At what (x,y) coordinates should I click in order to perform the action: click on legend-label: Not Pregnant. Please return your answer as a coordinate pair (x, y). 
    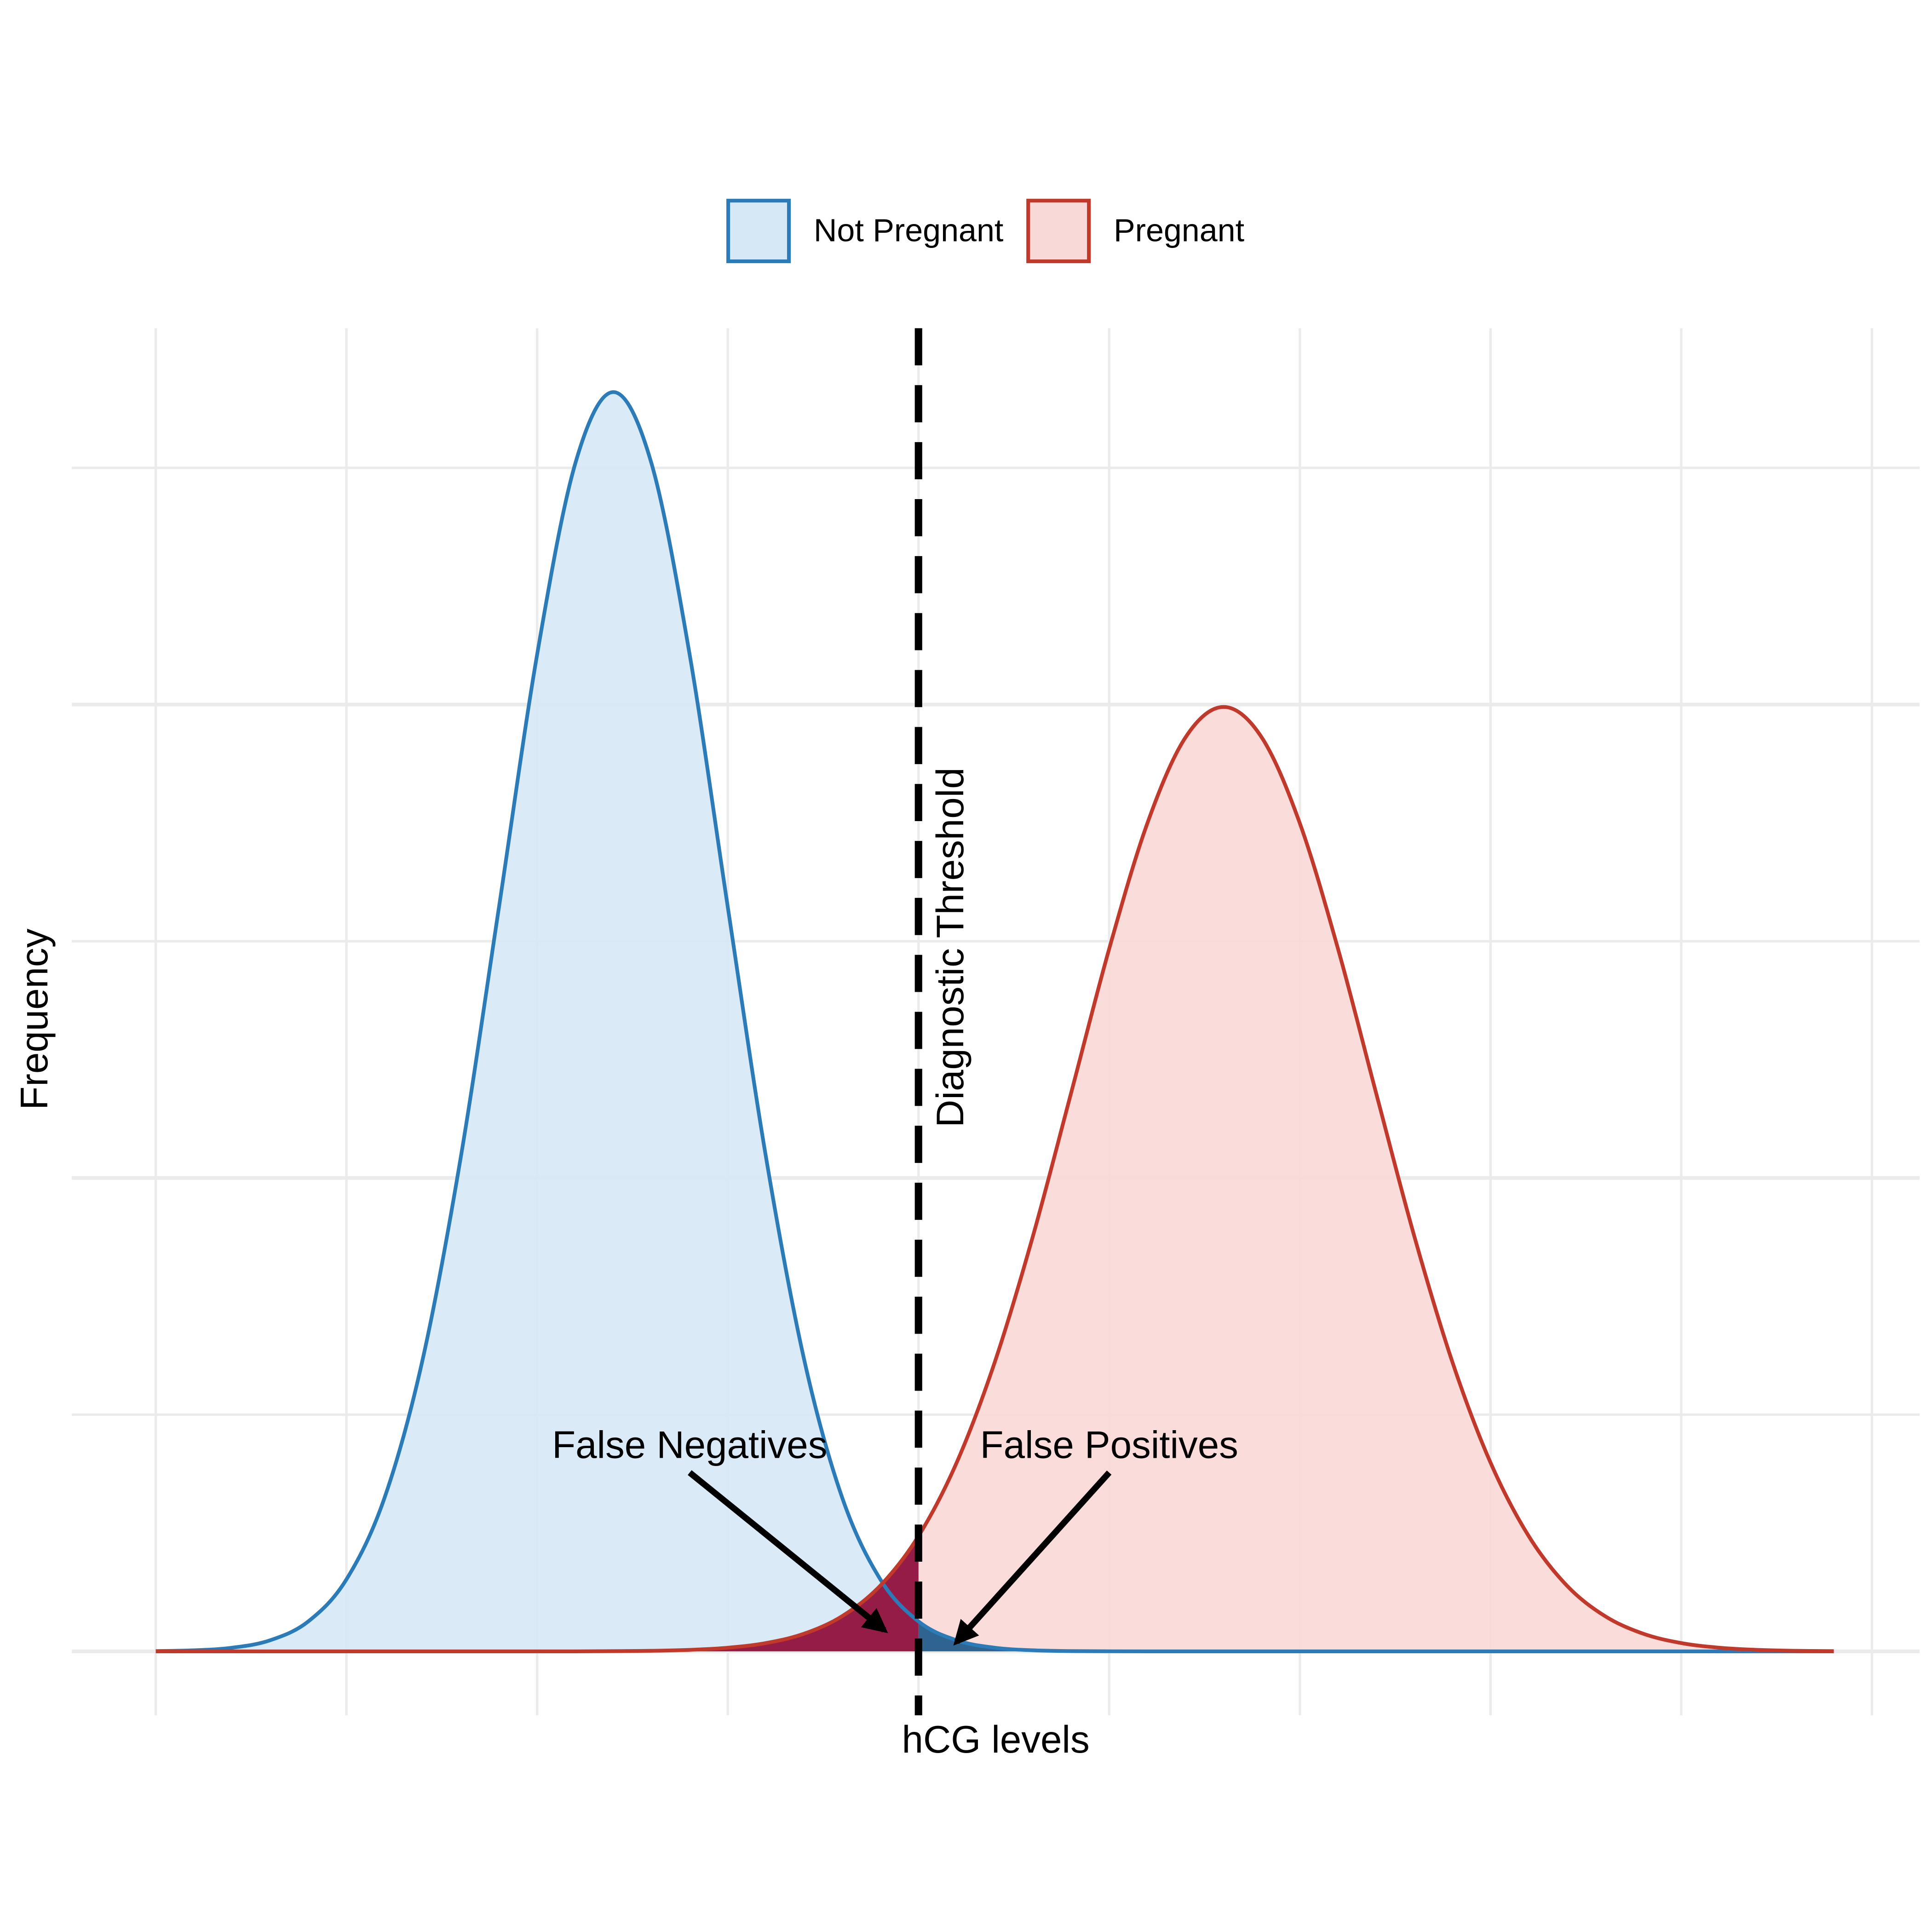
    Looking at the image, I should click on (908, 230).